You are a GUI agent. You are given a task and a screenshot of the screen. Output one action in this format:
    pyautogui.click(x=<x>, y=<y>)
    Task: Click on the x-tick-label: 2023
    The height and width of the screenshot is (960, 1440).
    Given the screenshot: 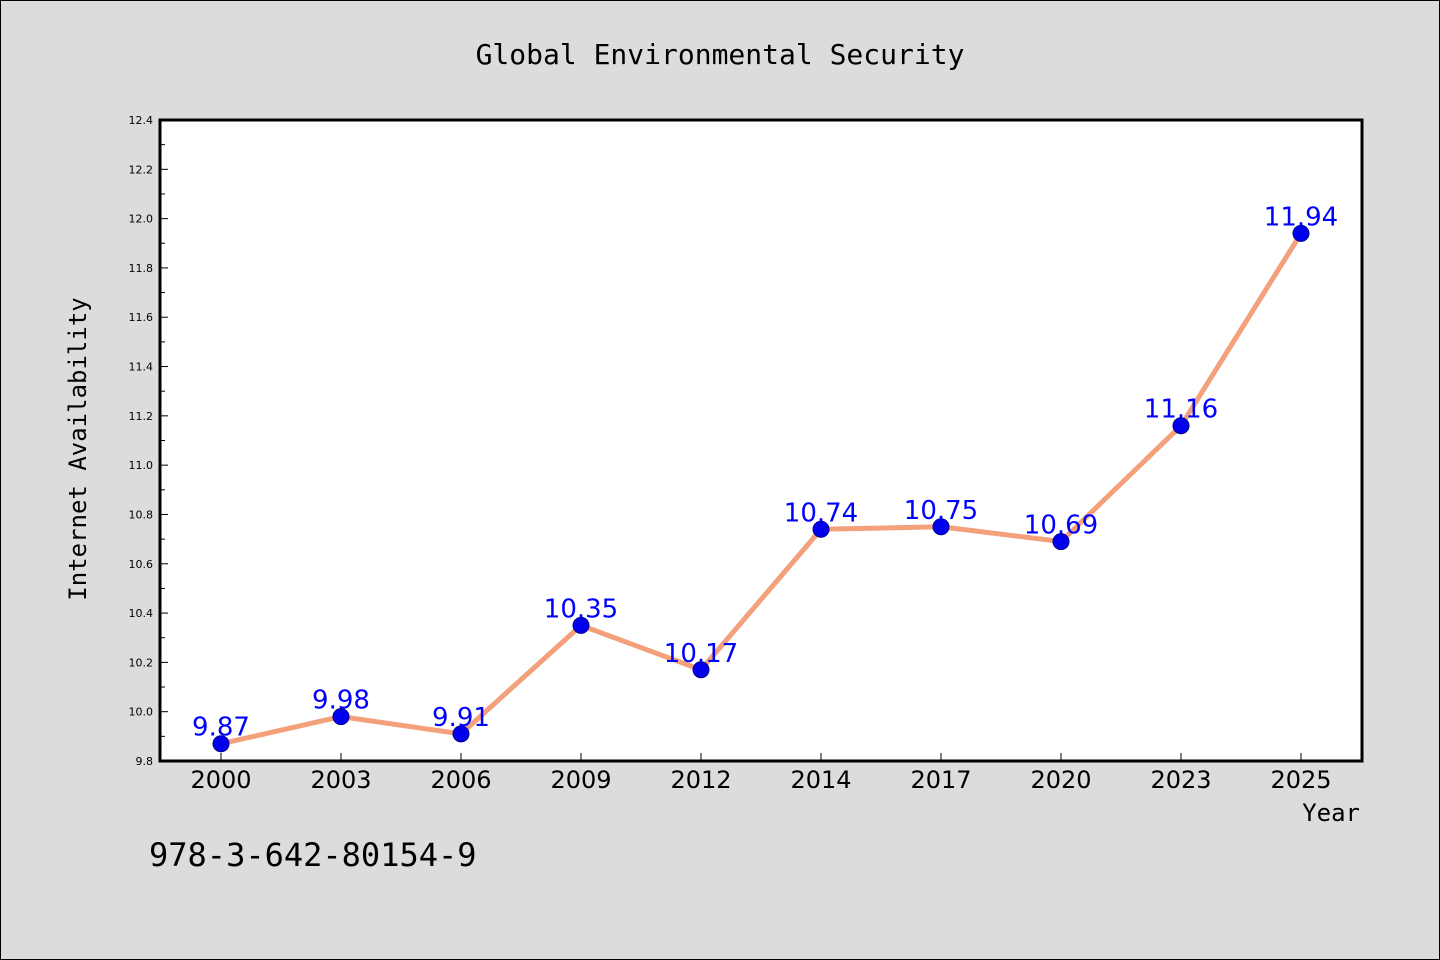 What is the action you would take?
    pyautogui.click(x=1180, y=780)
    